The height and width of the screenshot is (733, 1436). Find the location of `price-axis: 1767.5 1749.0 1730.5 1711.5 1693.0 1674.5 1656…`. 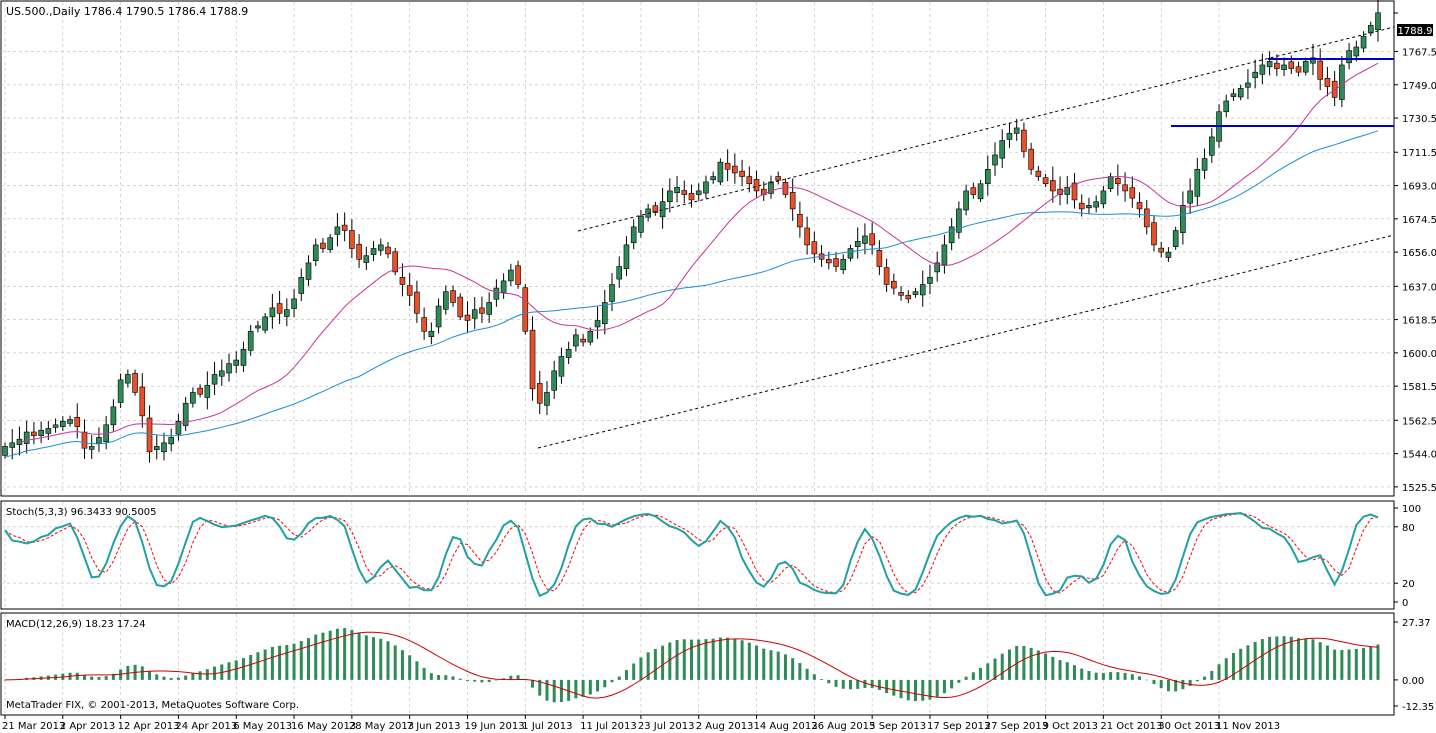

price-axis: 1767.5 1749.0 1730.5 1711.5 1693.0 1674.5 1656… is located at coordinates (1415, 362).